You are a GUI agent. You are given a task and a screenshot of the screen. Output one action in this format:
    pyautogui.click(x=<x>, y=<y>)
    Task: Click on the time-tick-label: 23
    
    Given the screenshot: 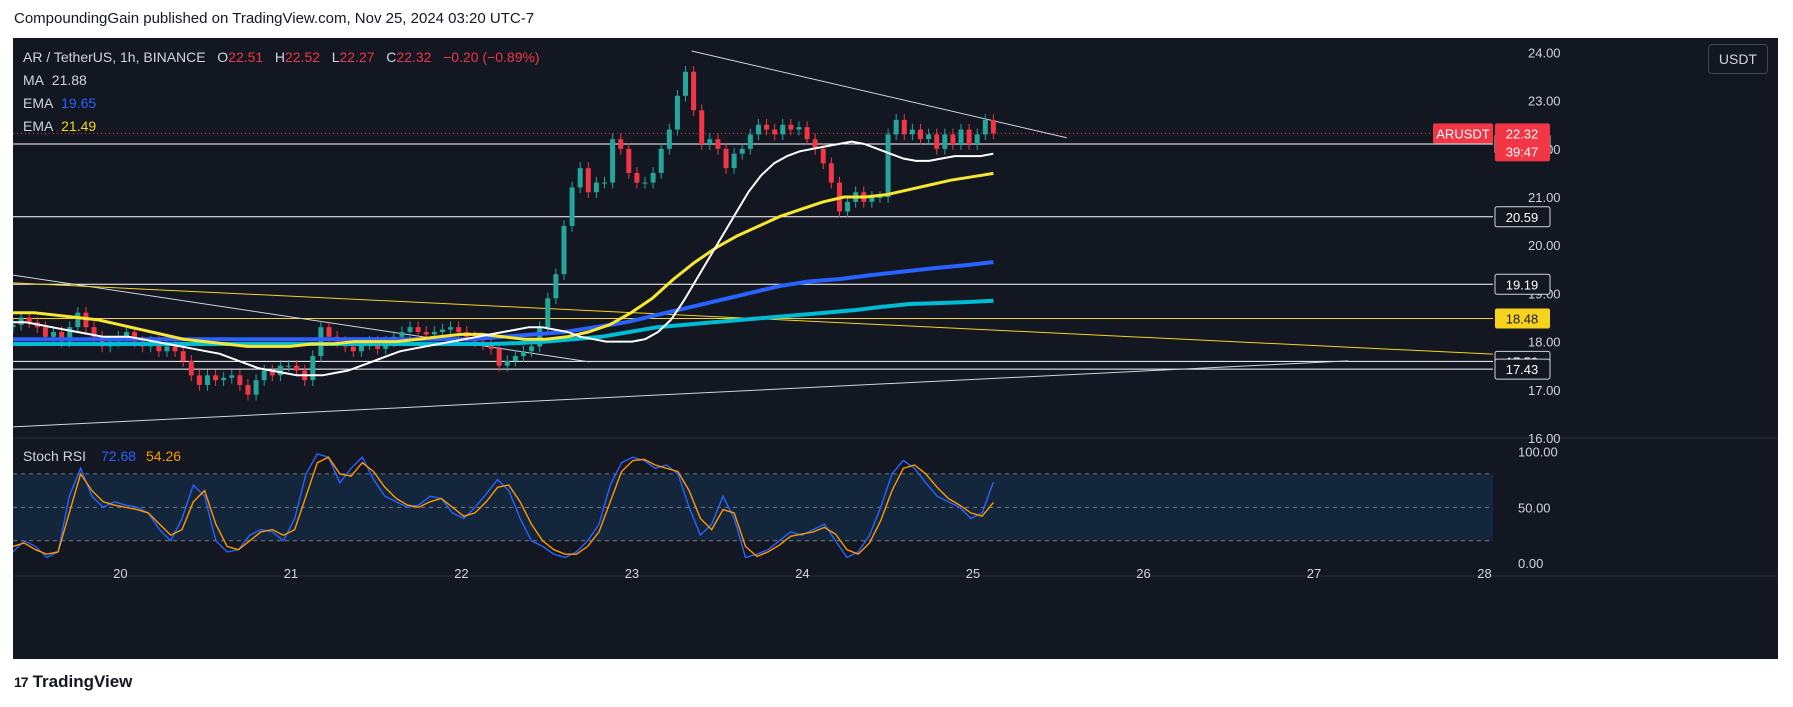 What is the action you would take?
    pyautogui.click(x=632, y=573)
    